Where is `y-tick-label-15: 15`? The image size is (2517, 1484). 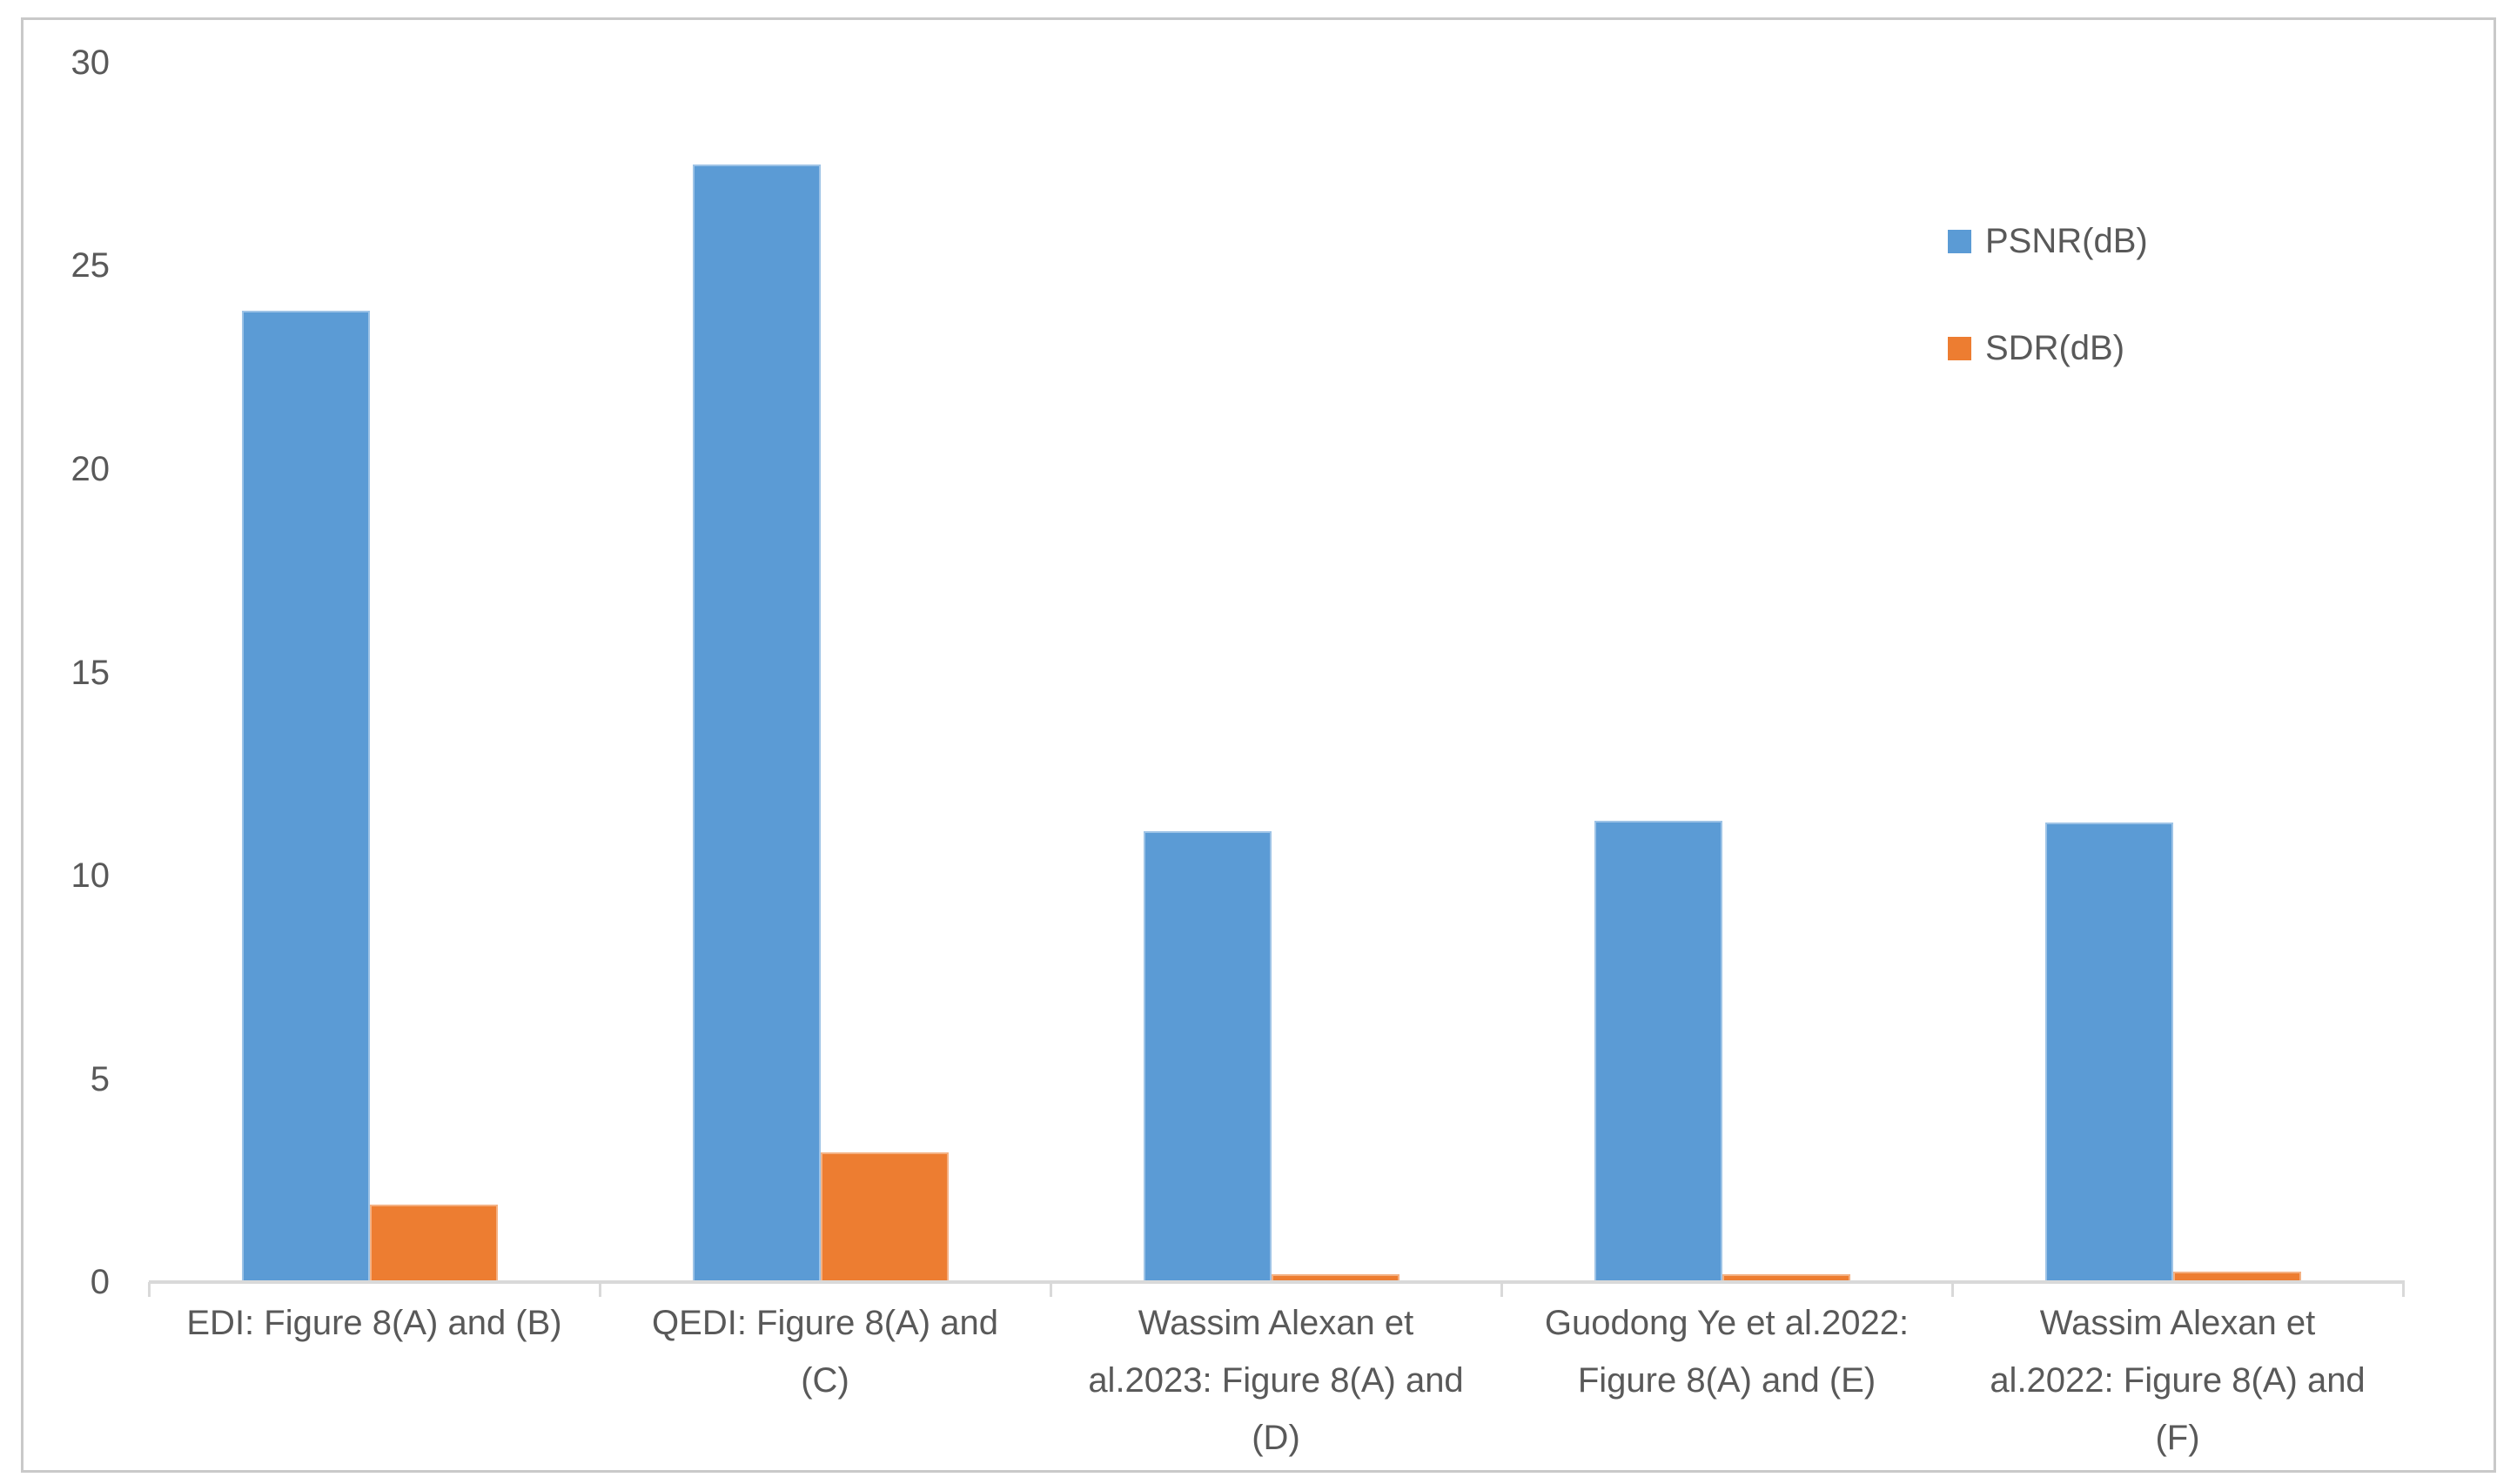 y-tick-label-15: 15 is located at coordinates (90, 673).